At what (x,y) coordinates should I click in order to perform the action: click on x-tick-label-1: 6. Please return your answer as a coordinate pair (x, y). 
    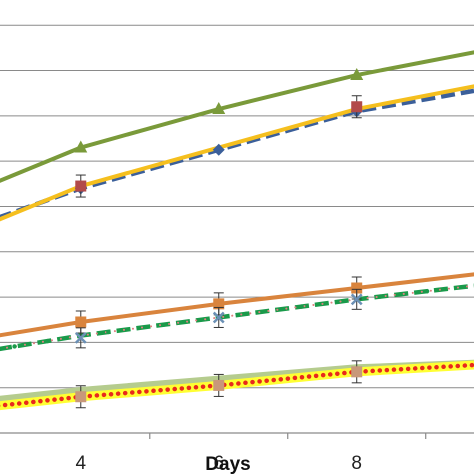
    Looking at the image, I should click on (218, 463).